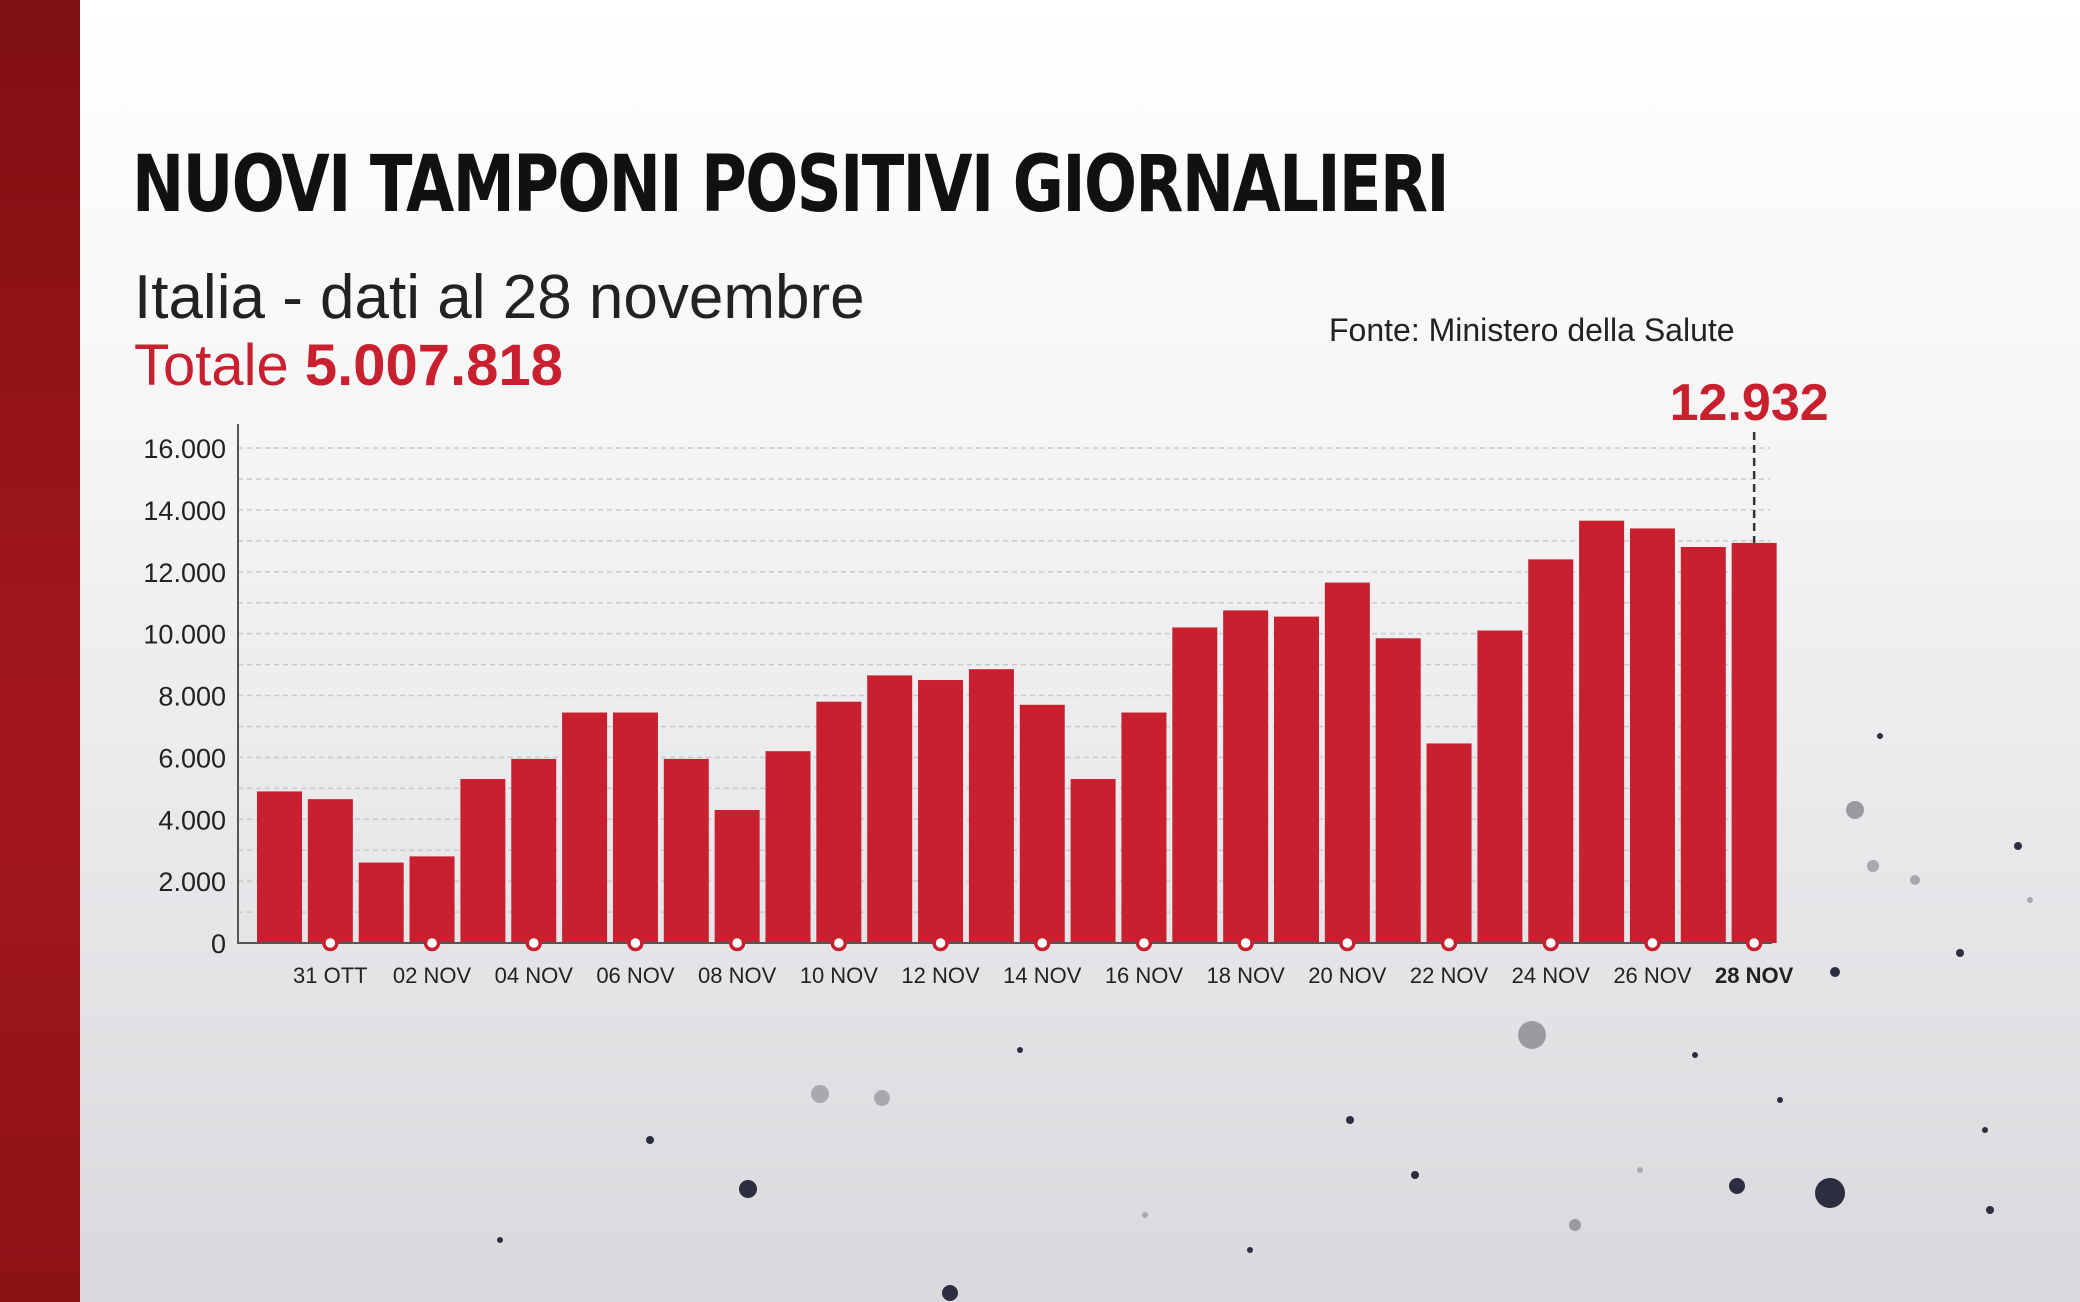 This screenshot has height=1302, width=2080. Describe the element at coordinates (1754, 975) in the screenshot. I see `x-tick-label: 28 NOV` at that location.